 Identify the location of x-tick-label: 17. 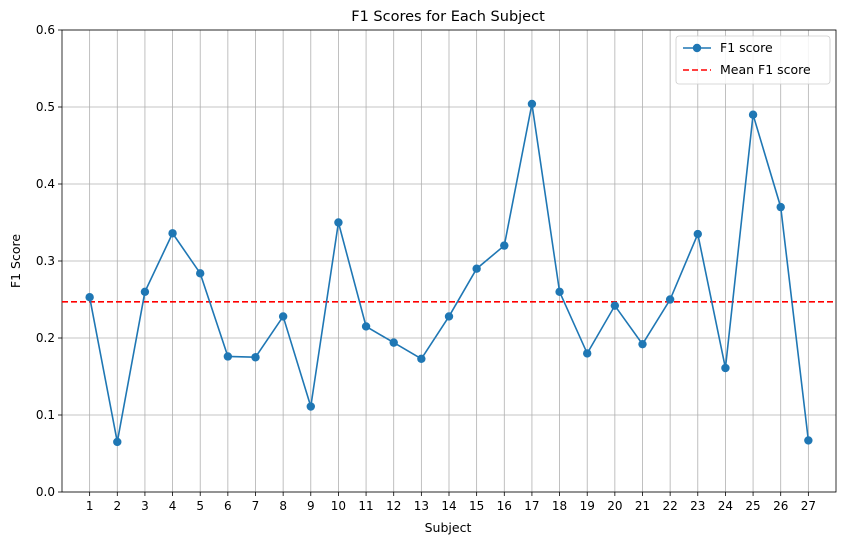
(531, 506).